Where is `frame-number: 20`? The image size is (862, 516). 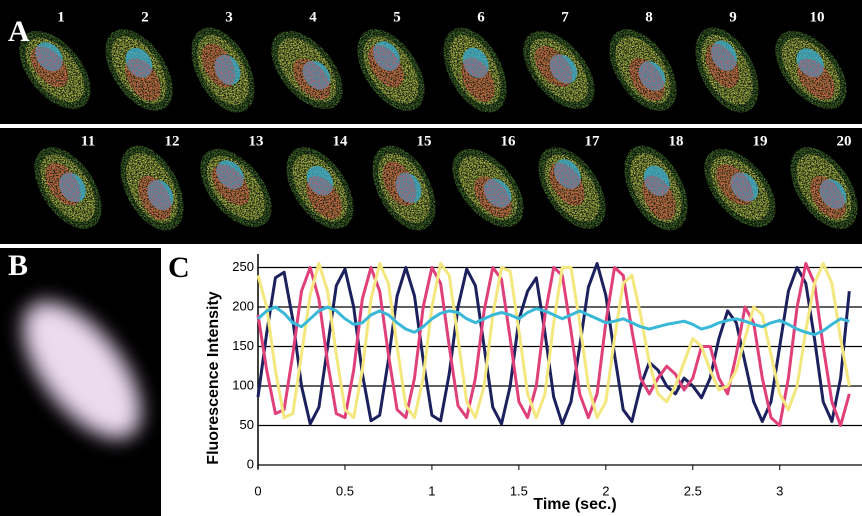
frame-number: 20 is located at coordinates (844, 141).